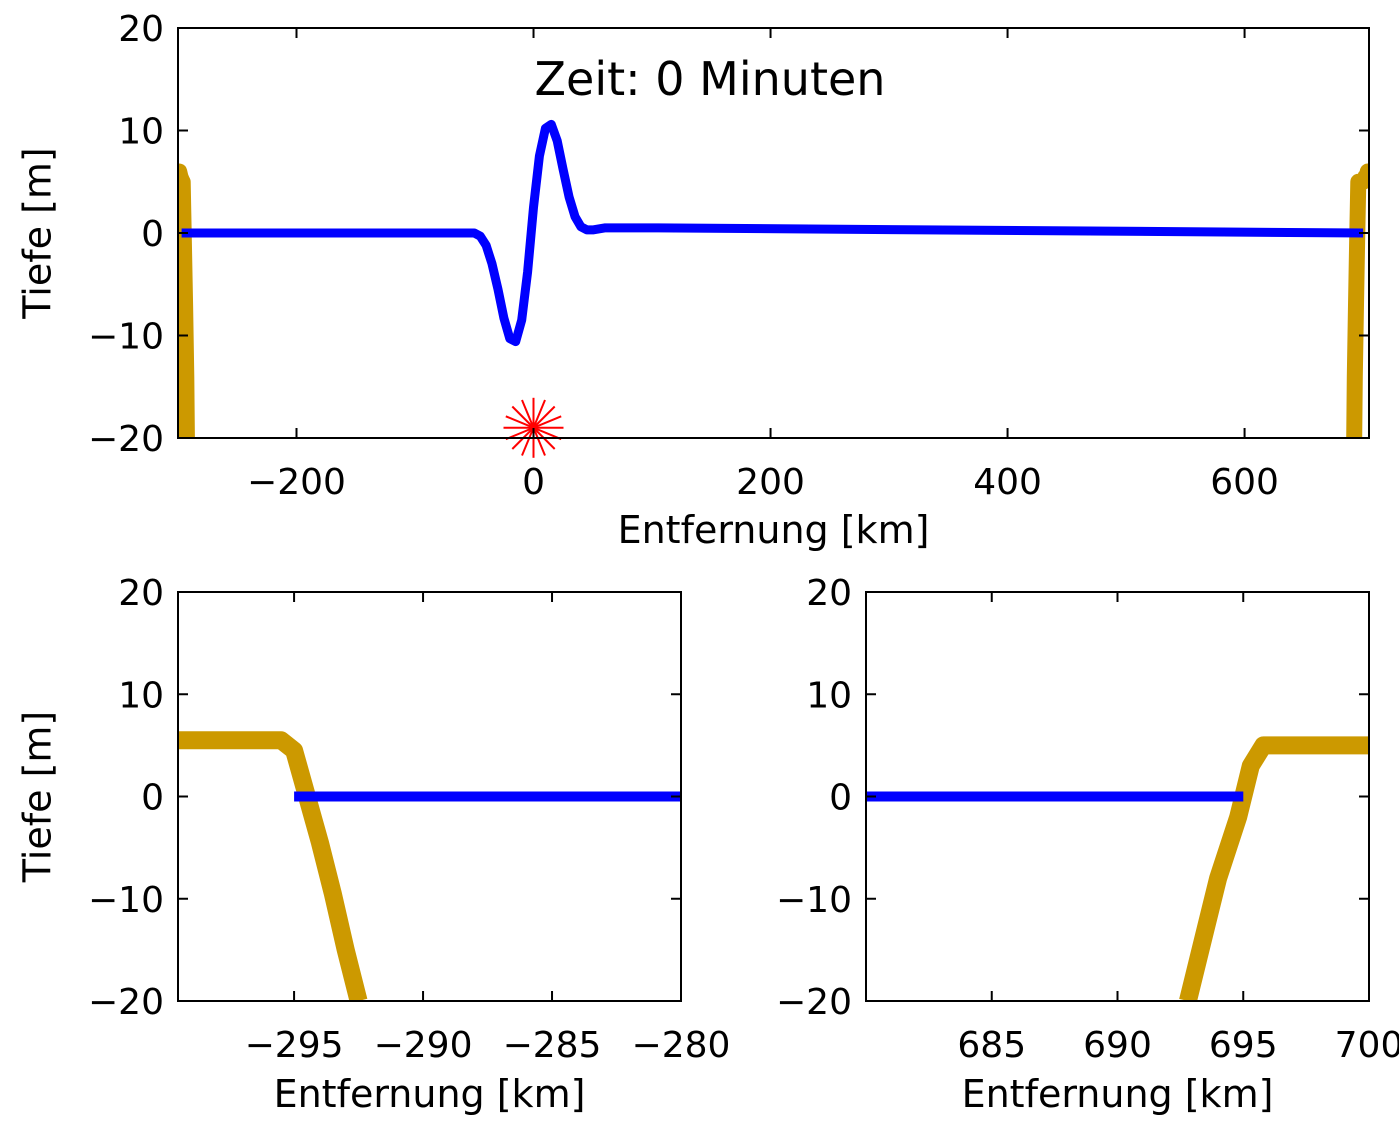 This screenshot has height=1127, width=1399. I want to click on x-tick-label: −200, so click(296, 482).